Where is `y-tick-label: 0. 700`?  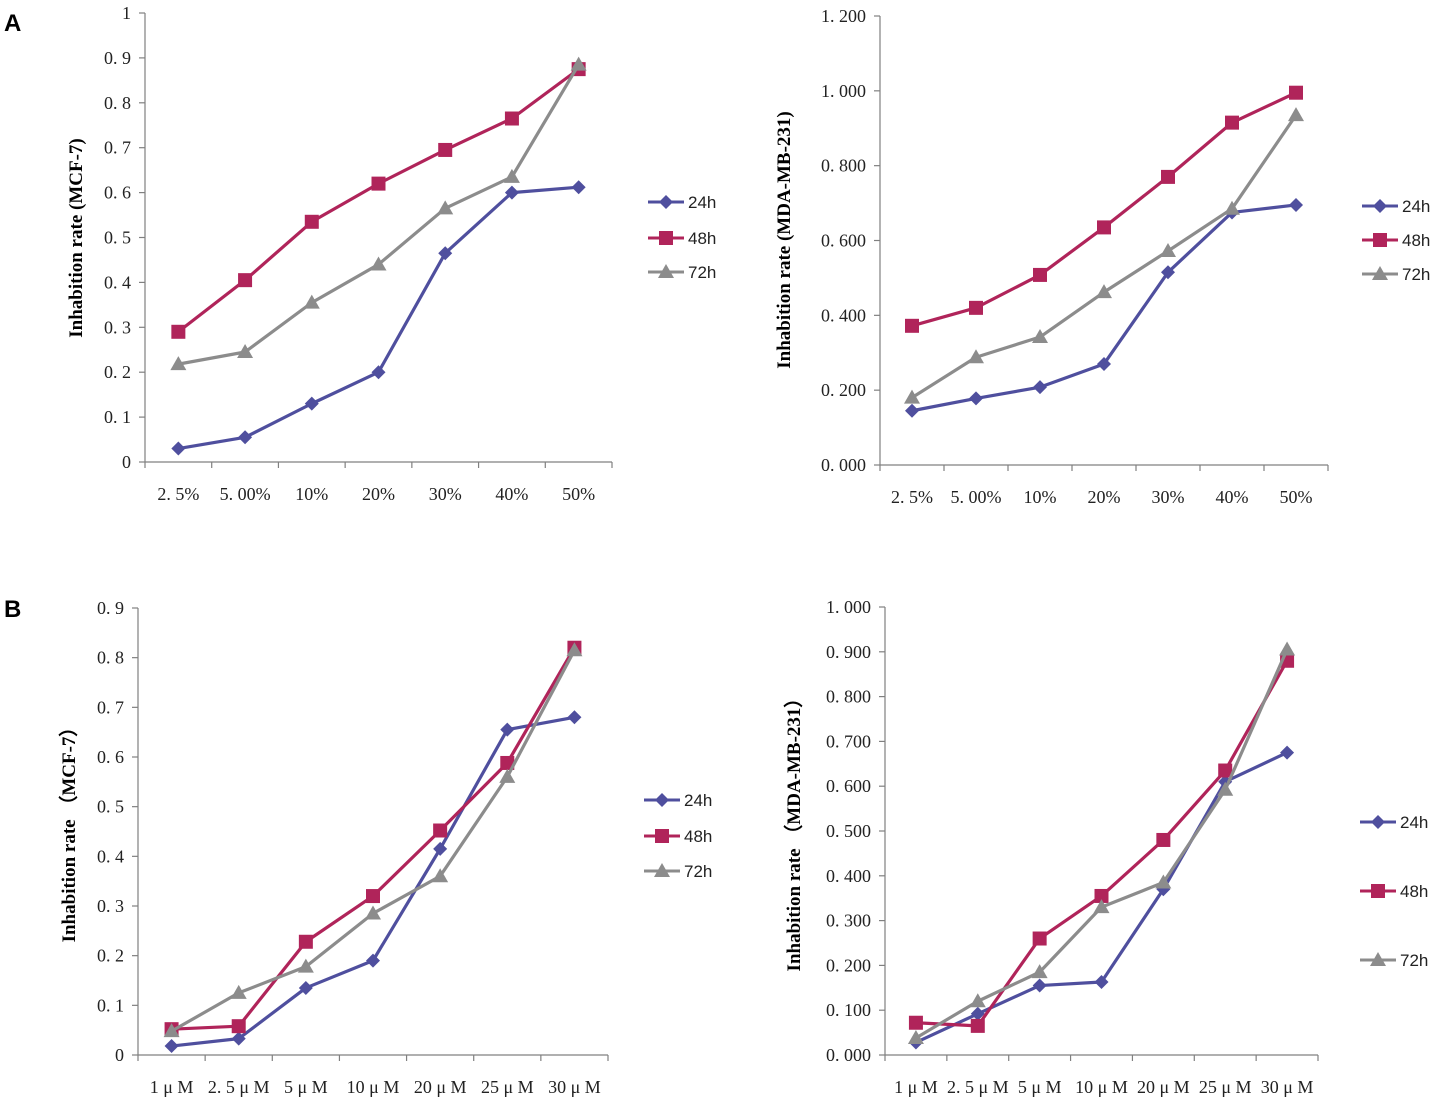
y-tick-label: 0. 700 is located at coordinates (848, 741).